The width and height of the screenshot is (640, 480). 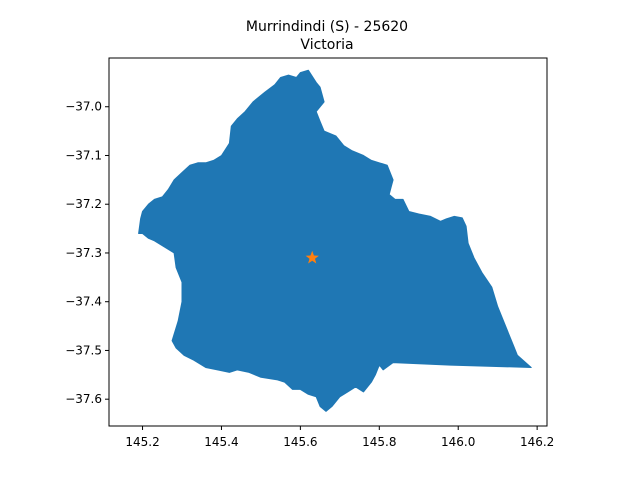 What do you see at coordinates (379, 442) in the screenshot?
I see `x-tick-label: 145.8` at bounding box center [379, 442].